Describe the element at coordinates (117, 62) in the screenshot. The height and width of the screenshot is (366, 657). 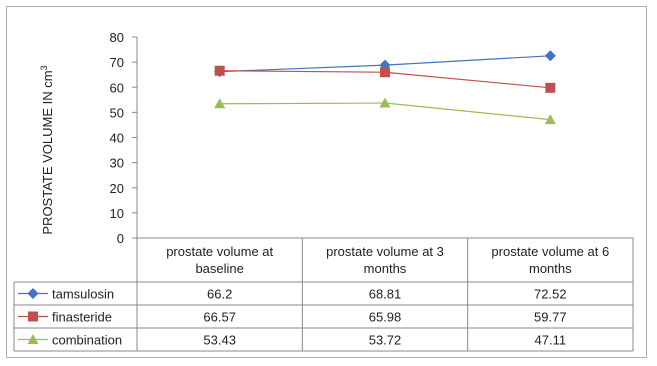
I see `y-tick-label: 70` at that location.